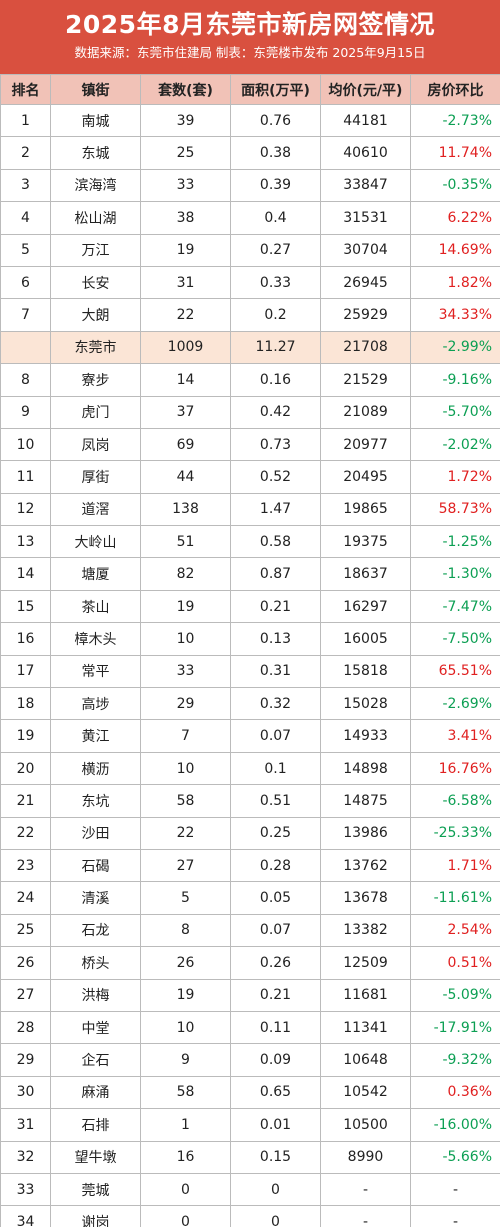 The height and width of the screenshot is (1227, 500). I want to click on table-row: 11 厚街 44 0.52 20495 1.72%, so click(250, 477).